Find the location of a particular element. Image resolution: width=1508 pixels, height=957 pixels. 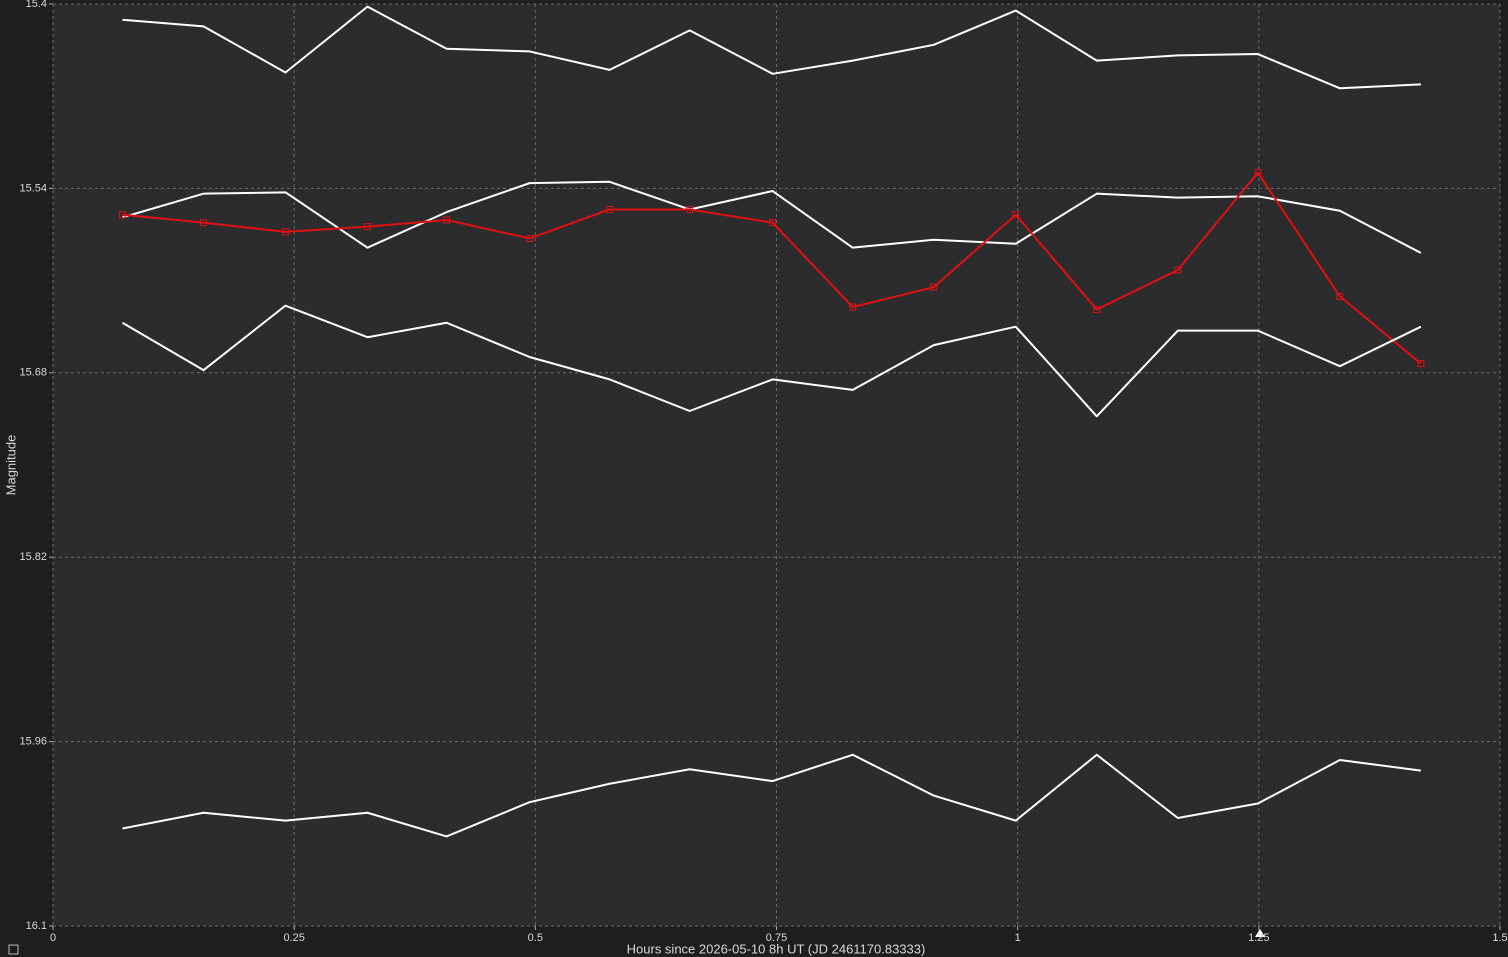

y-tick-label: 15.96 is located at coordinates (33, 742).